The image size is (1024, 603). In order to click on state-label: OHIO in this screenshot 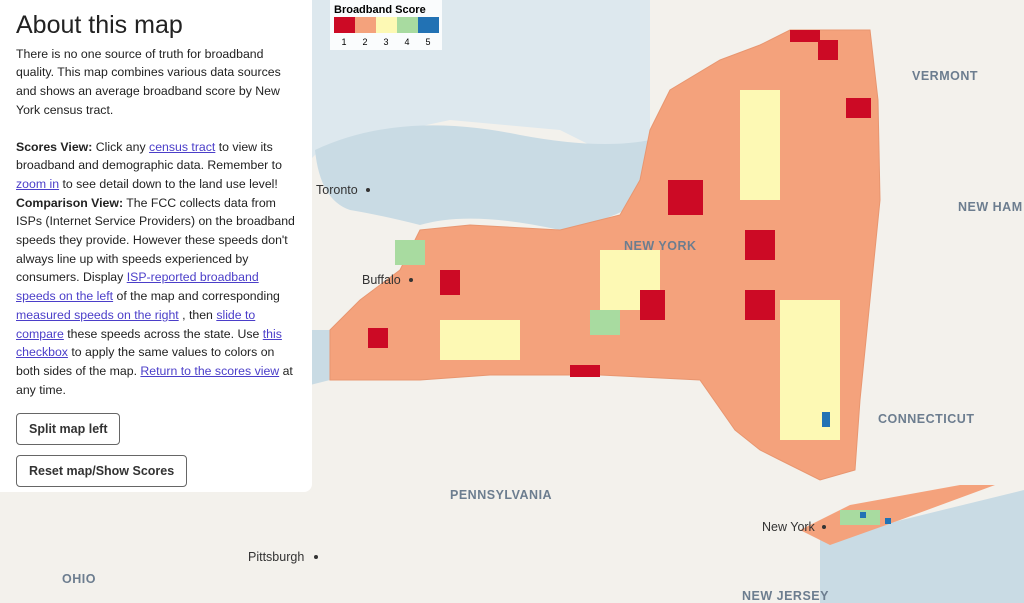, I will do `click(79, 579)`.